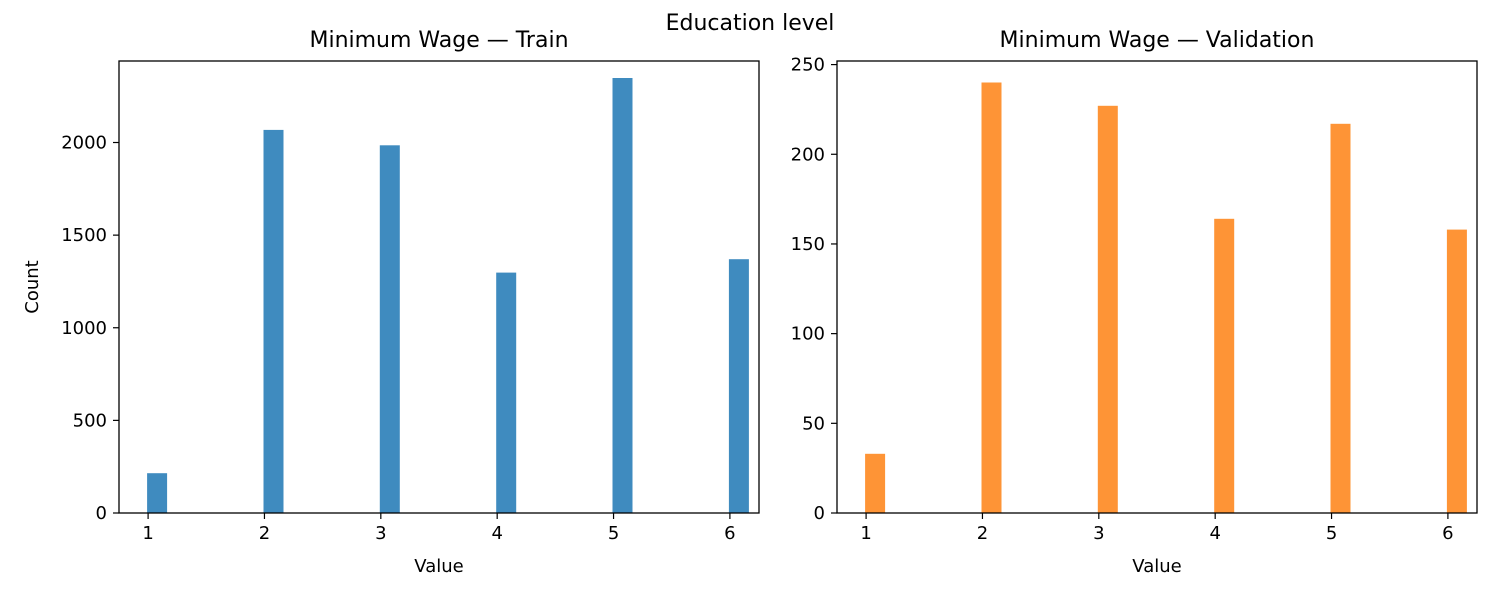  I want to click on validation-x-tick-label: 3, so click(1098, 533).